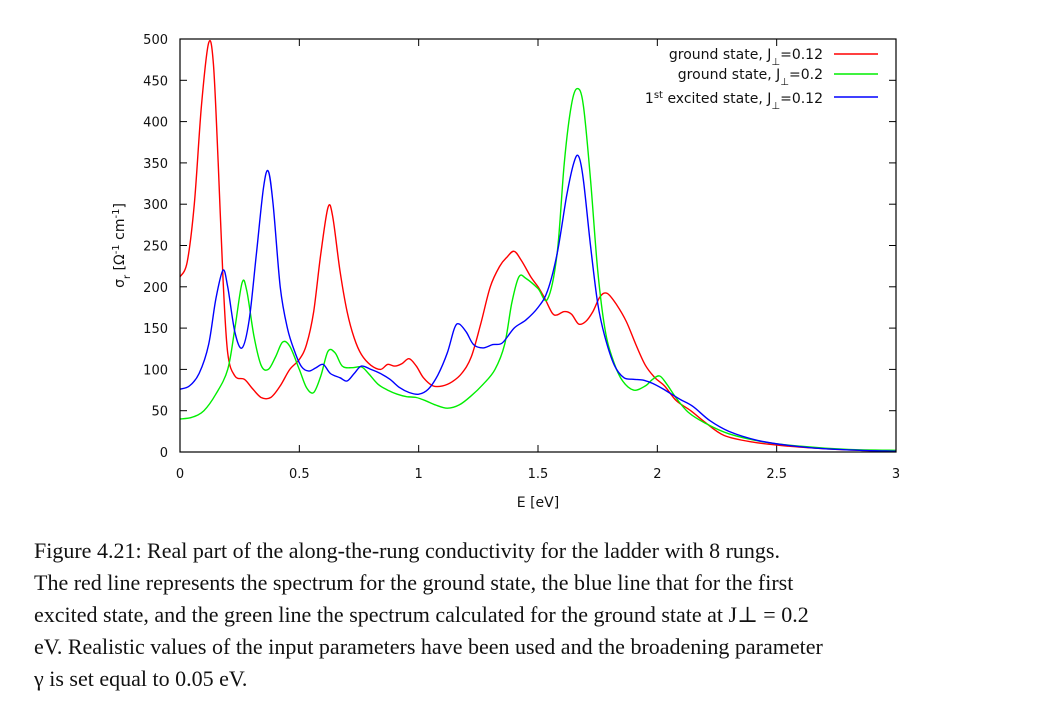 The width and height of the screenshot is (1064, 724). I want to click on x-axis-label: E [eV], so click(538, 503).